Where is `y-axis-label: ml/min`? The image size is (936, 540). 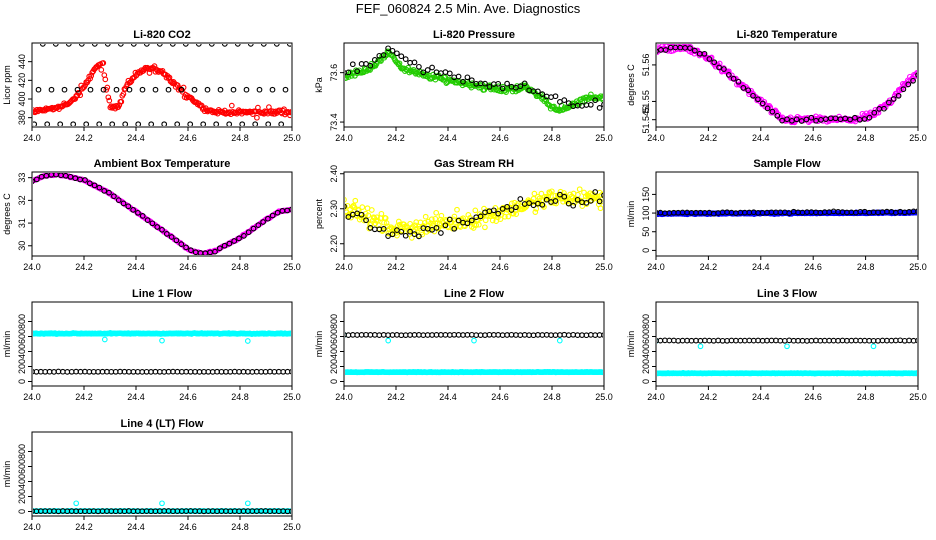 y-axis-label: ml/min is located at coordinates (319, 344).